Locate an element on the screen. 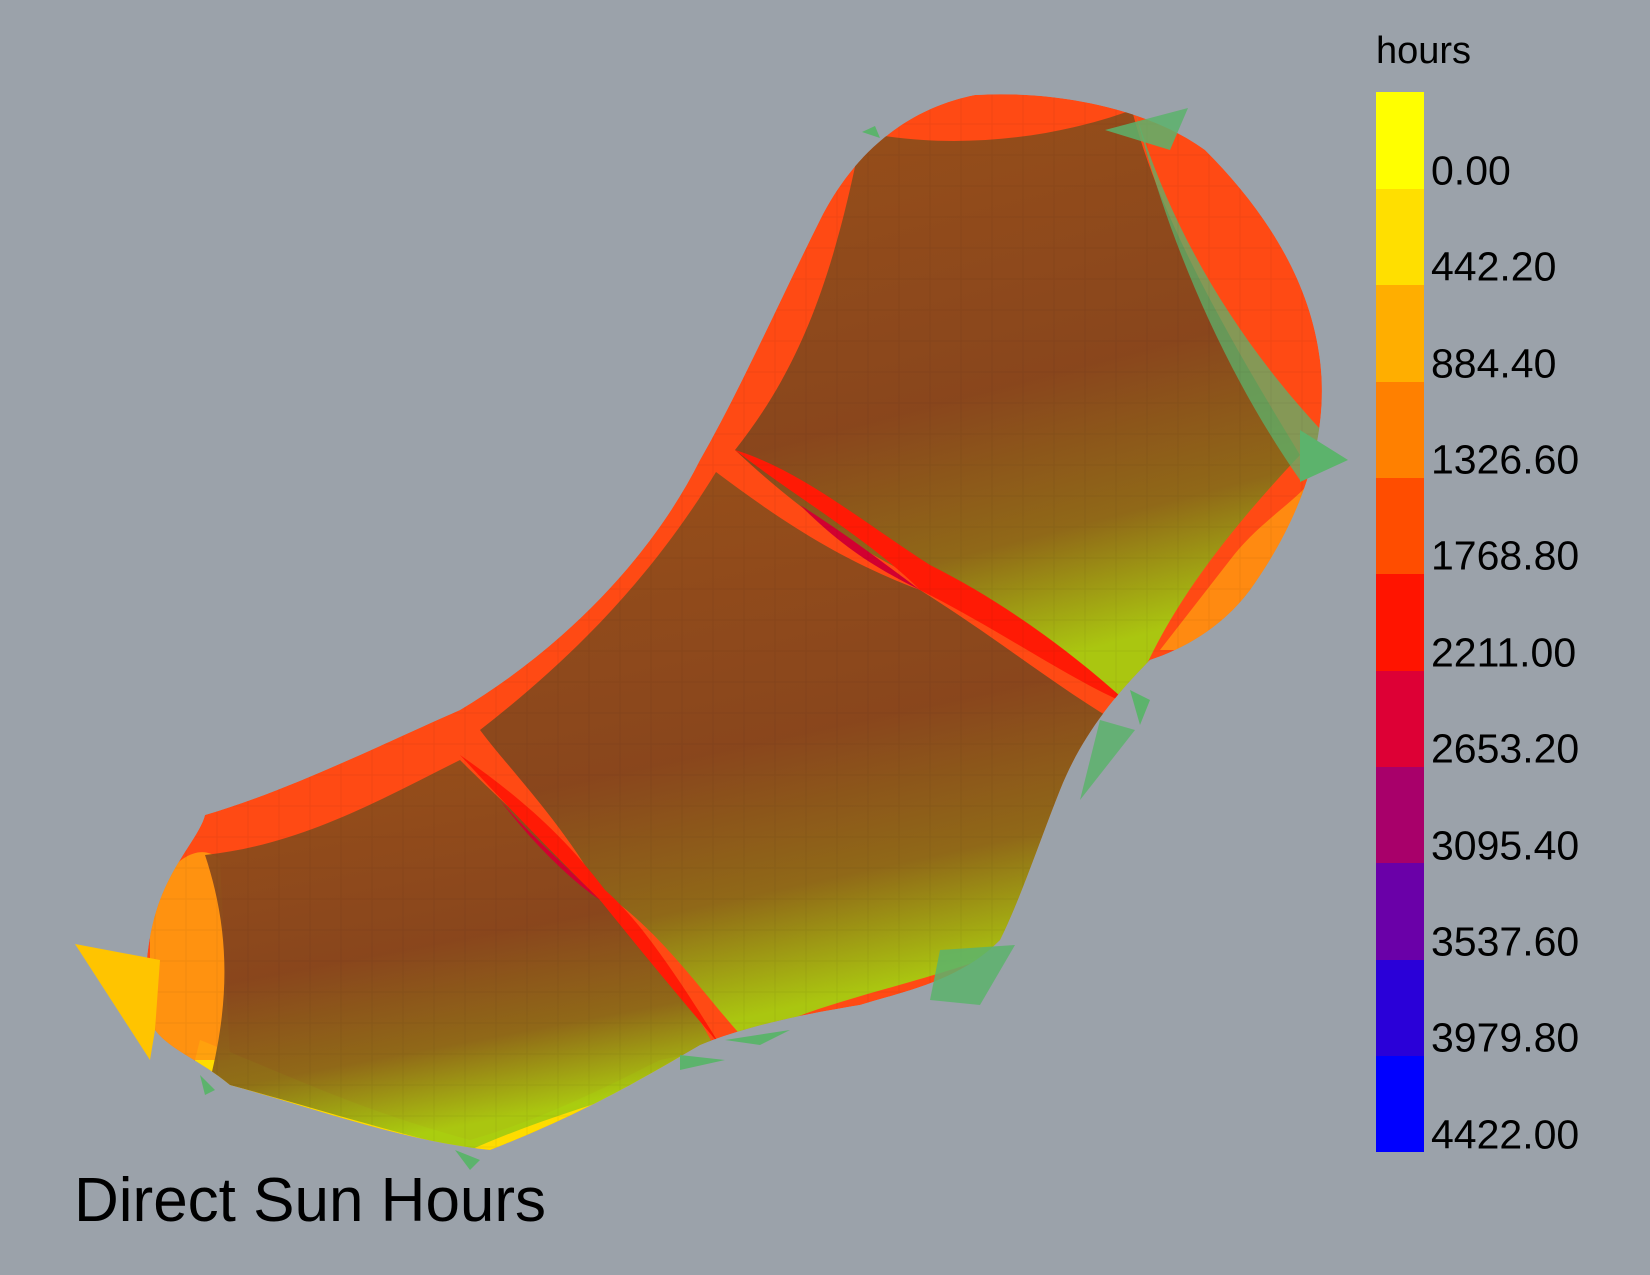 This screenshot has height=1275, width=1650. flap-top is located at coordinates (871, 132).